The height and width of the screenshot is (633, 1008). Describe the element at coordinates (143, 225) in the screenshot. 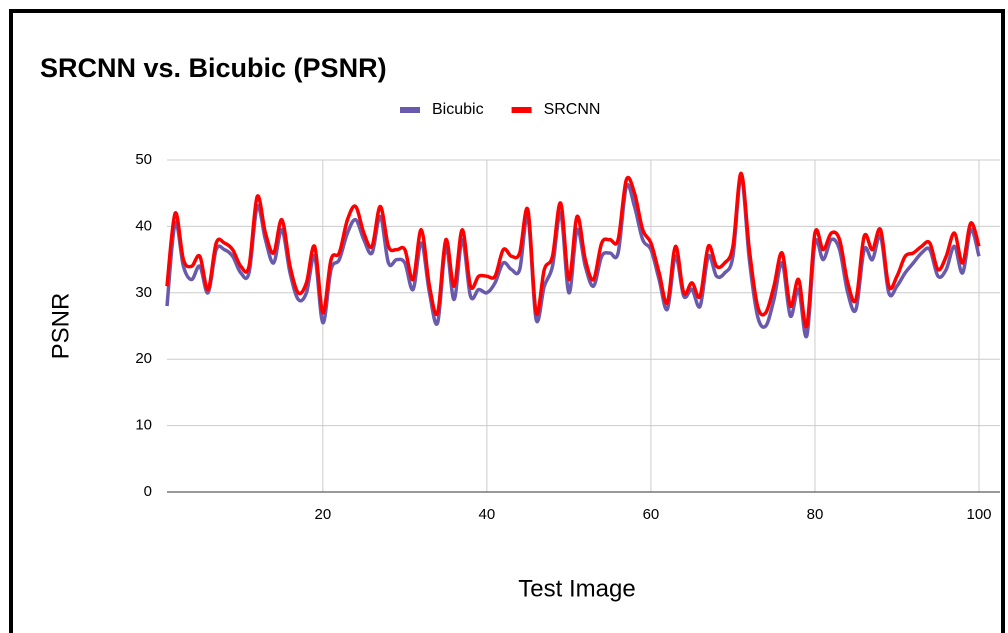

I see `y-tick-label: 40` at that location.